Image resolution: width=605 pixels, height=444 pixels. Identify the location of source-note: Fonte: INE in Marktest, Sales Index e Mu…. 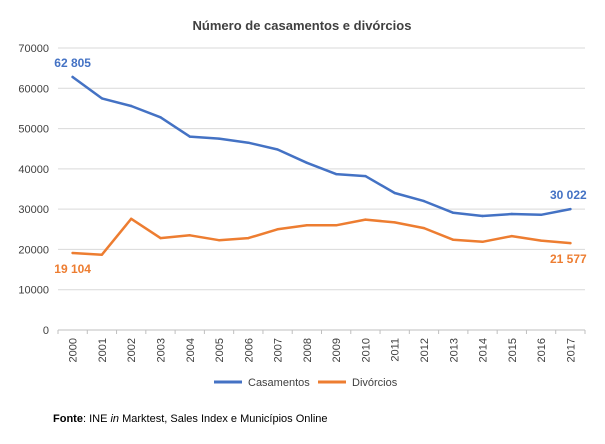
(190, 419).